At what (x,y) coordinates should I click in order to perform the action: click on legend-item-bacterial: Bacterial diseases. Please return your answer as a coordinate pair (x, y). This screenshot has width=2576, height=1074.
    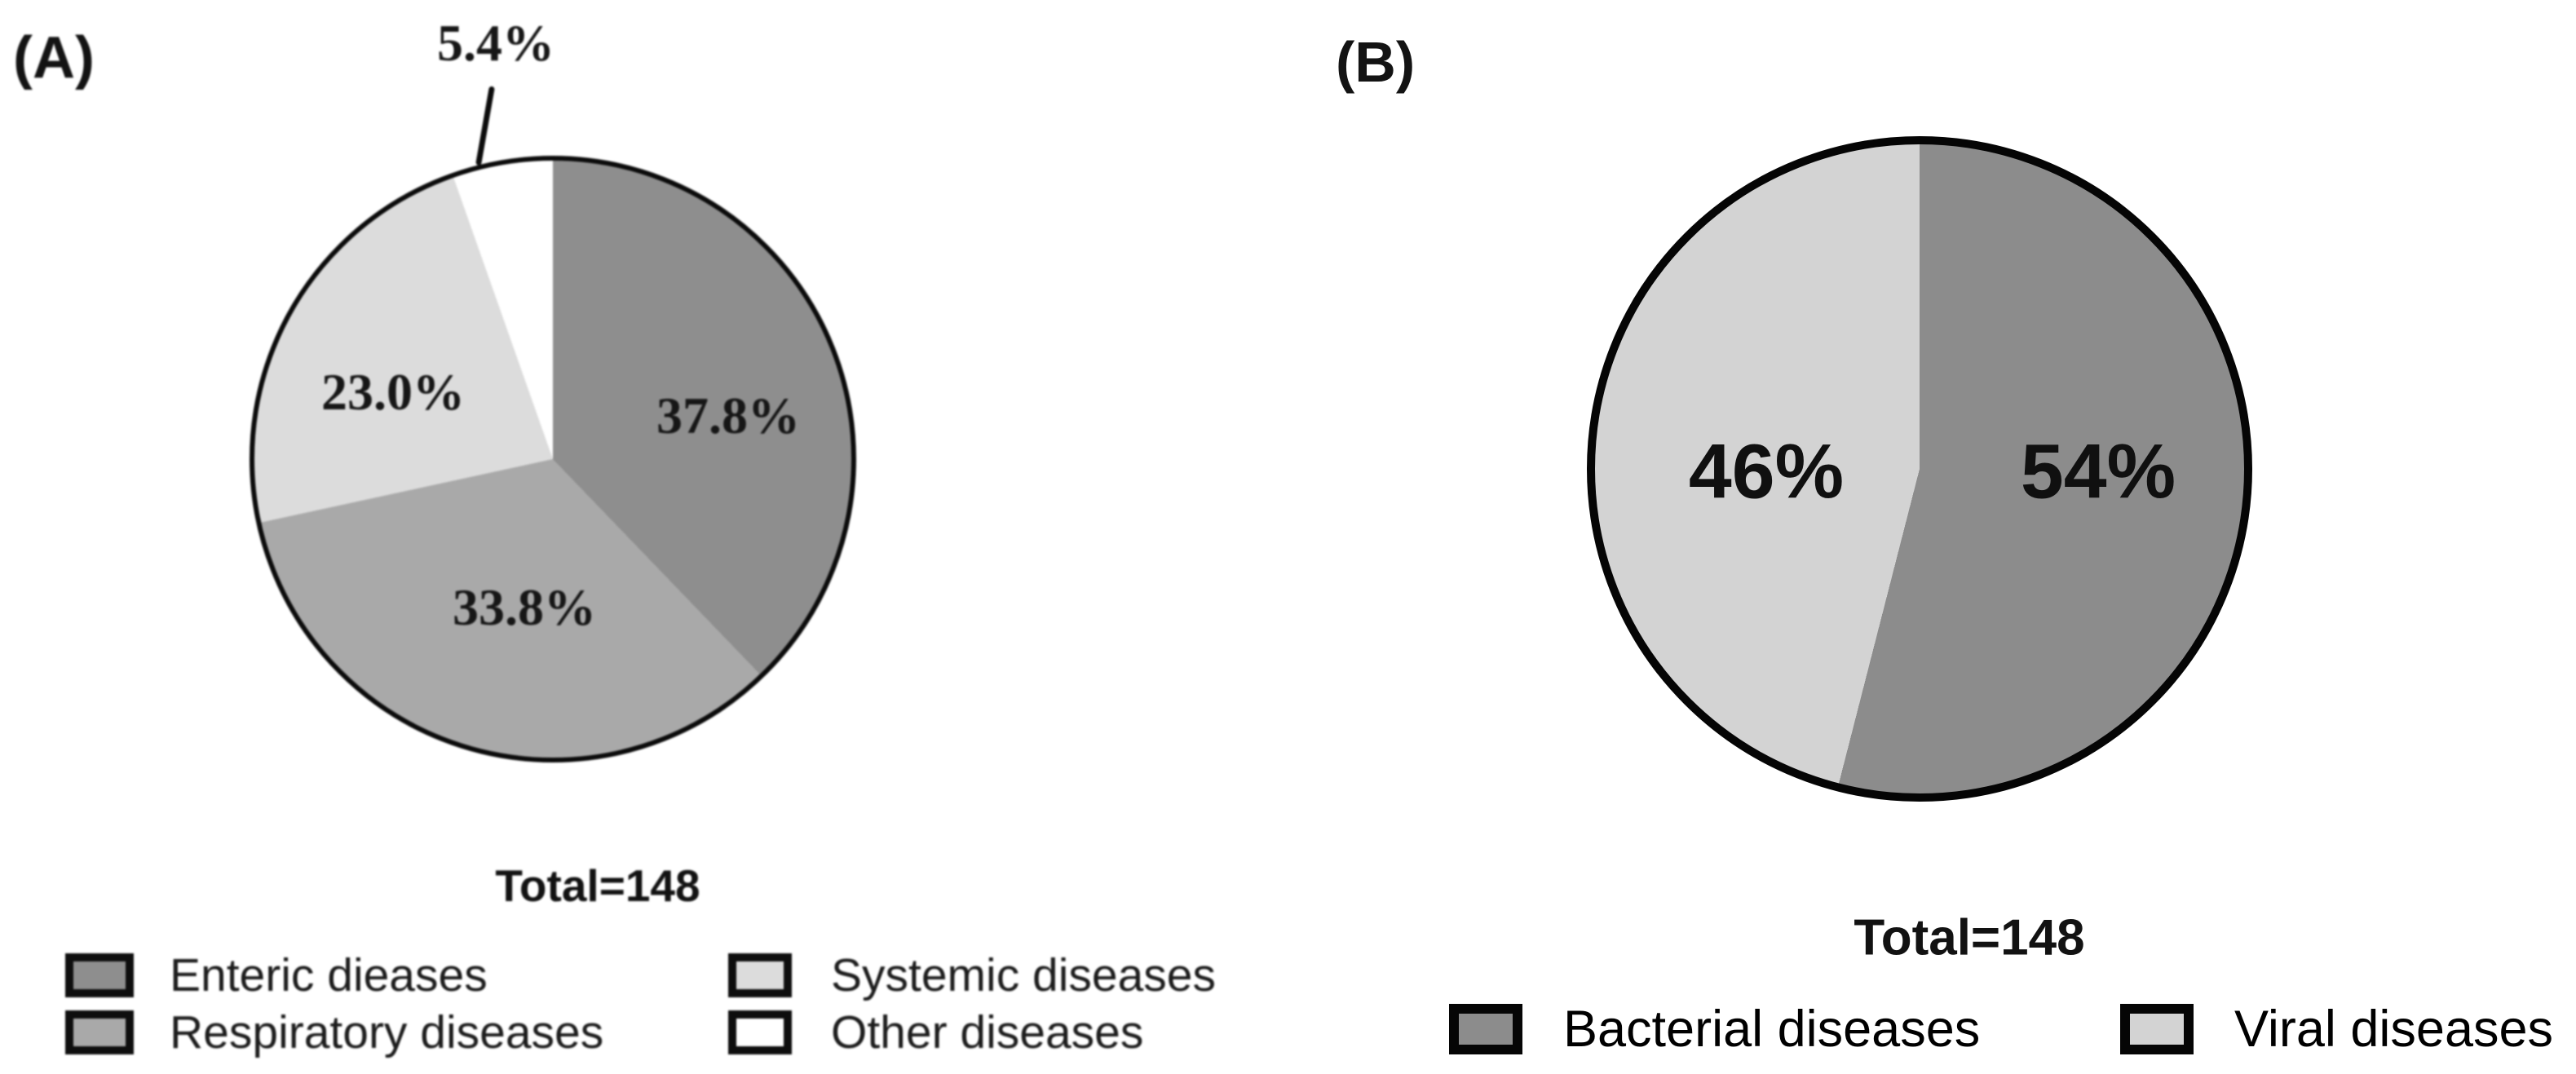
    Looking at the image, I should click on (1715, 1029).